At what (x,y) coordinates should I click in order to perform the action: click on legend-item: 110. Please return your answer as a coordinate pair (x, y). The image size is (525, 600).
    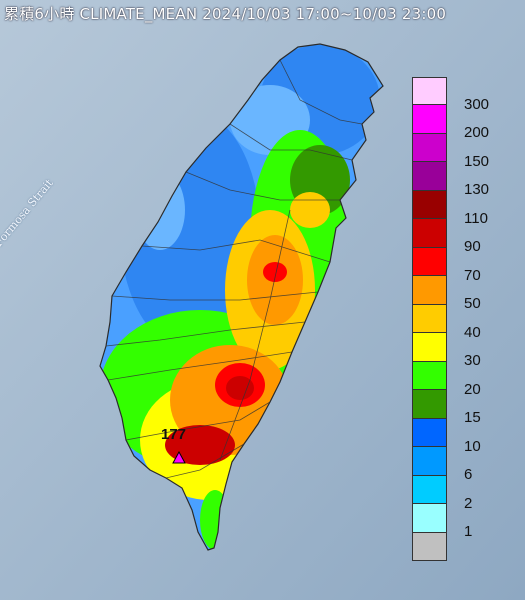
    Looking at the image, I should click on (459, 208).